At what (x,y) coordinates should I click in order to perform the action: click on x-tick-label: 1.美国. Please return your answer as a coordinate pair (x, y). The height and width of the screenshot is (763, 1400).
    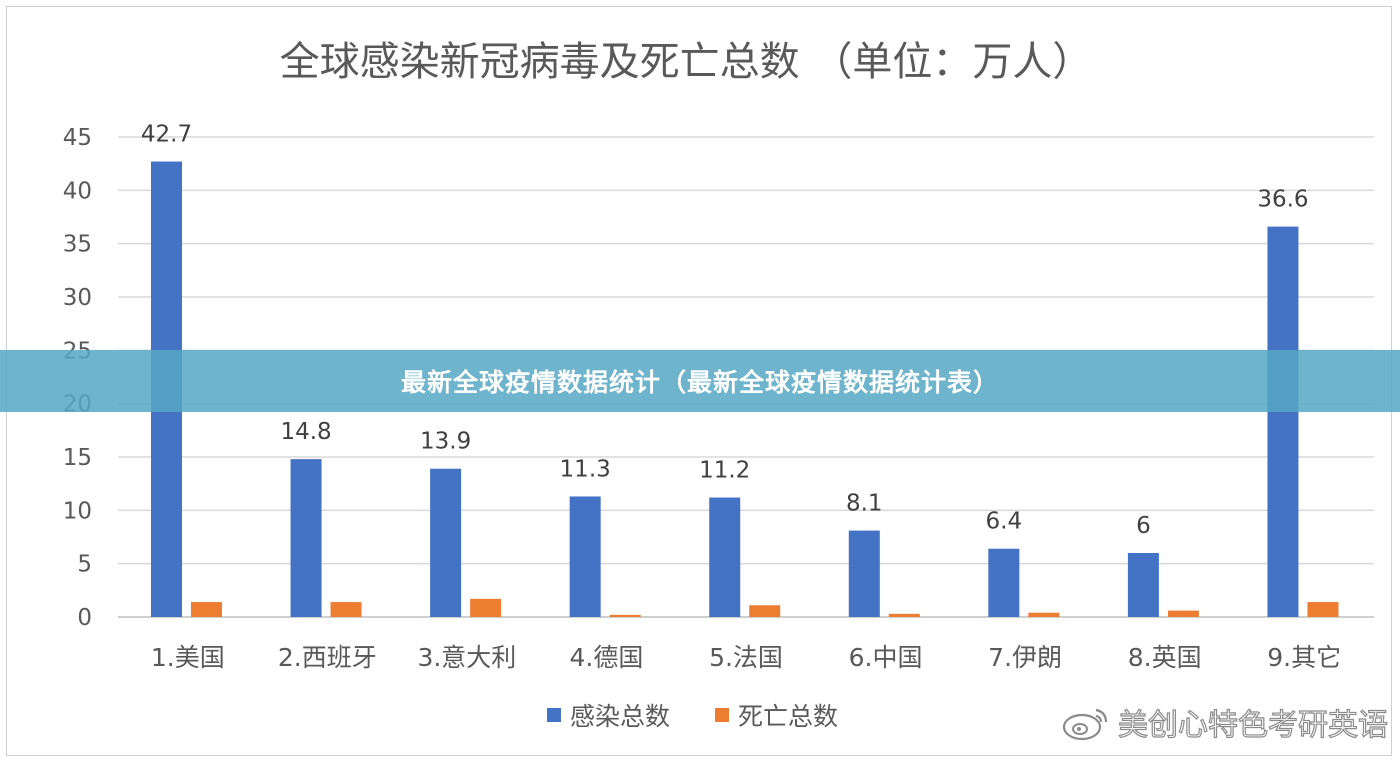
    Looking at the image, I should click on (188, 657).